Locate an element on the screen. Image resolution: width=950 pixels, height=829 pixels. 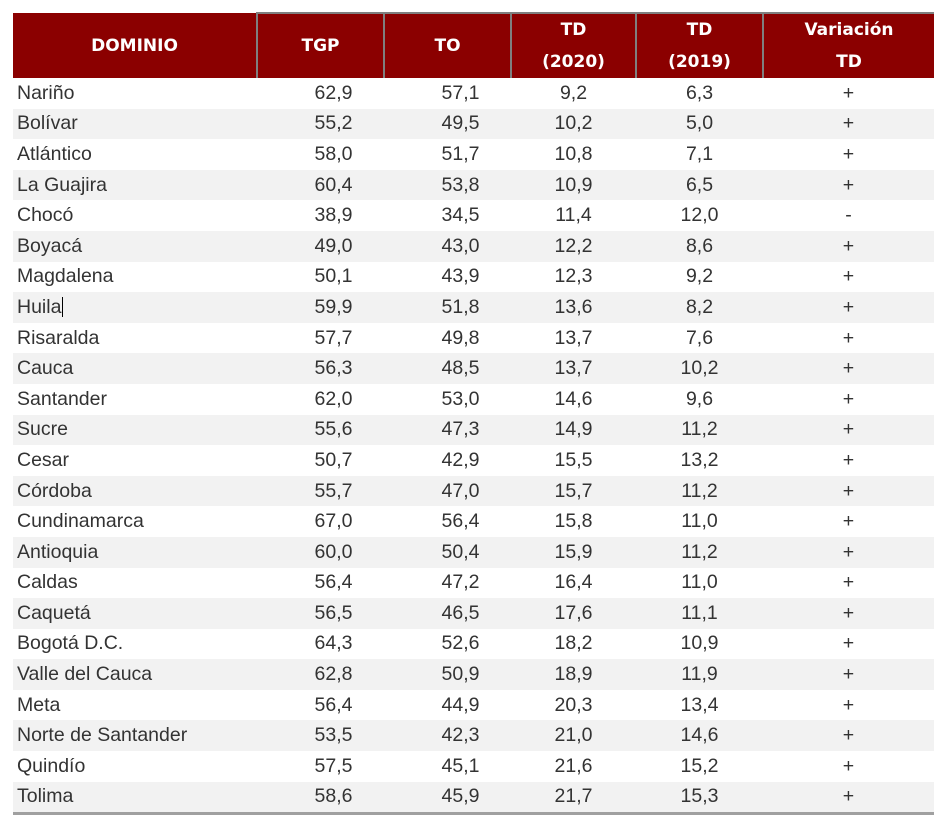
cell-tgp: 62,0 is located at coordinates (333, 398).